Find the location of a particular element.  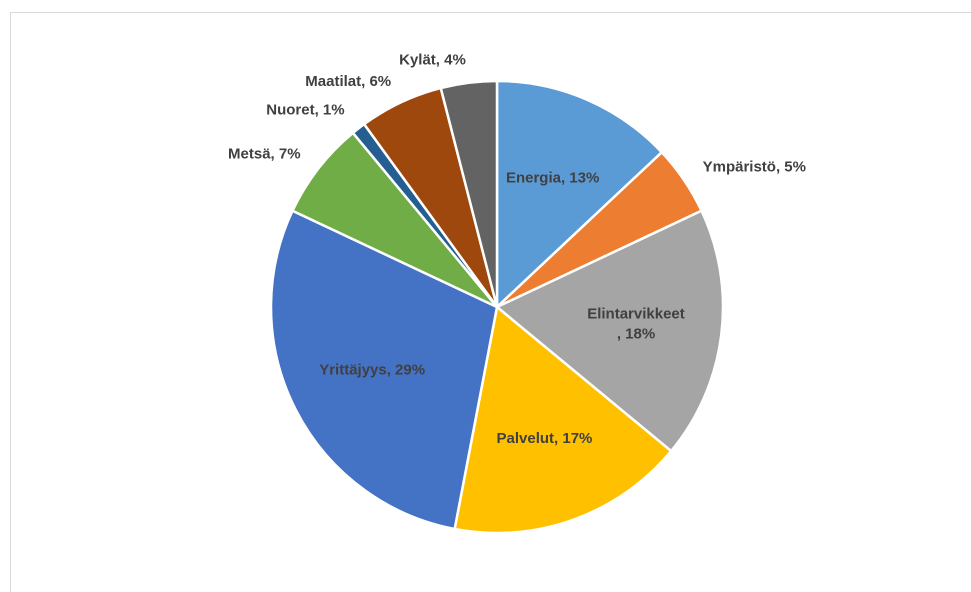

data-label: Metsä, 7% is located at coordinates (264, 154).